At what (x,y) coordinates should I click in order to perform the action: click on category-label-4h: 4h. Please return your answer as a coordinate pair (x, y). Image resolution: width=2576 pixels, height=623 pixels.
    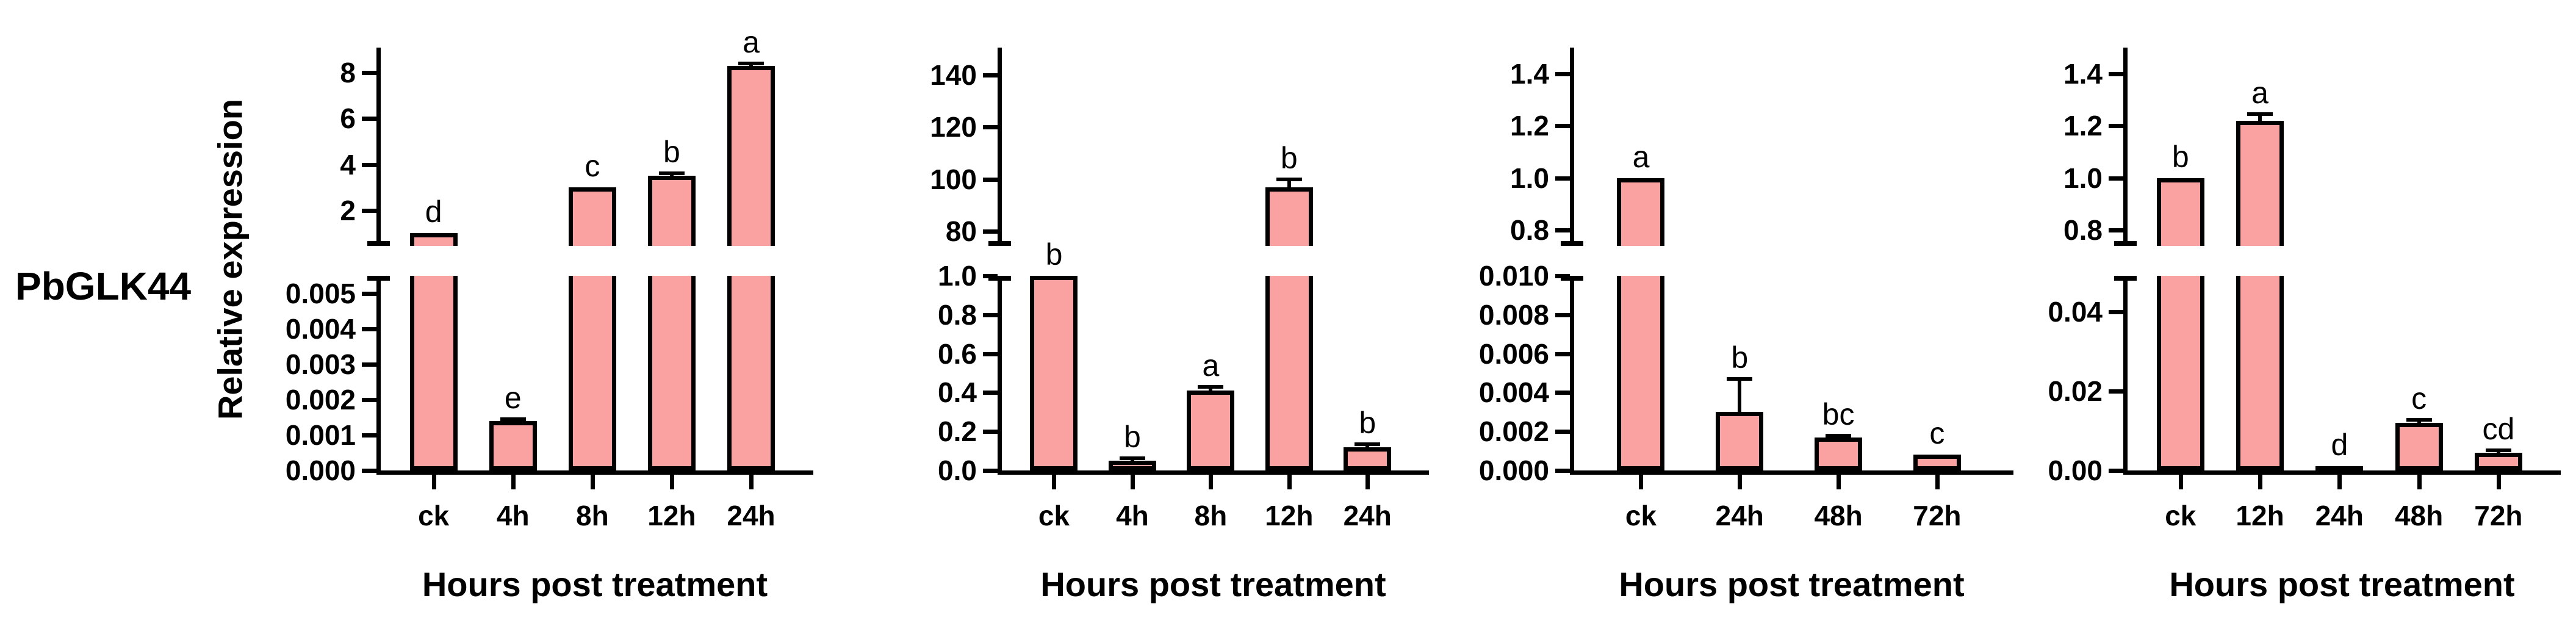
    Looking at the image, I should click on (513, 515).